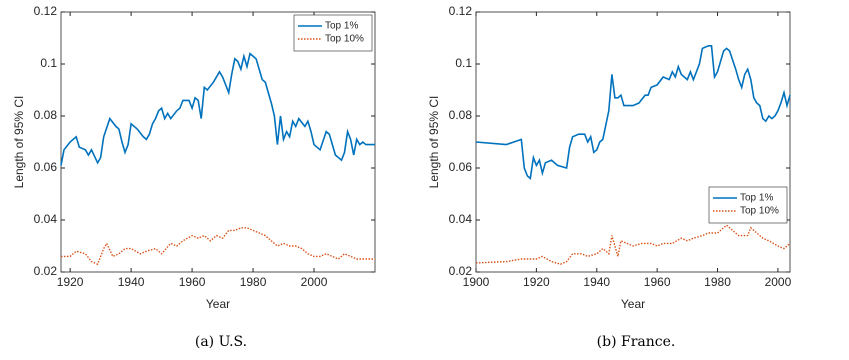 The height and width of the screenshot is (360, 849). What do you see at coordinates (221, 342) in the screenshot?
I see `caption: (a) U.S.` at bounding box center [221, 342].